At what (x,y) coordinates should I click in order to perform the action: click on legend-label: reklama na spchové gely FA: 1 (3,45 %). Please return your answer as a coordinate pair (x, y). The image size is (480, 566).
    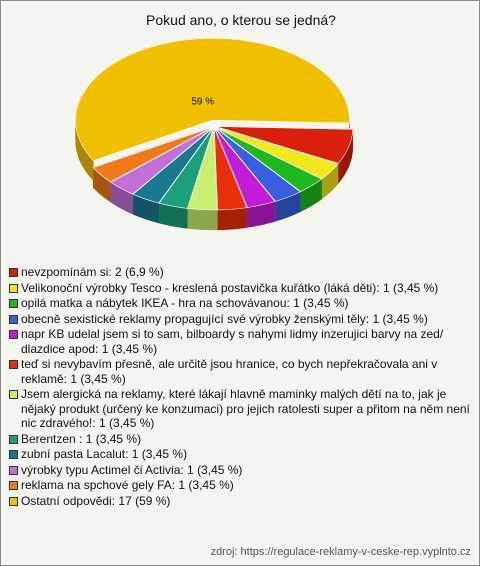
    Looking at the image, I should click on (127, 485).